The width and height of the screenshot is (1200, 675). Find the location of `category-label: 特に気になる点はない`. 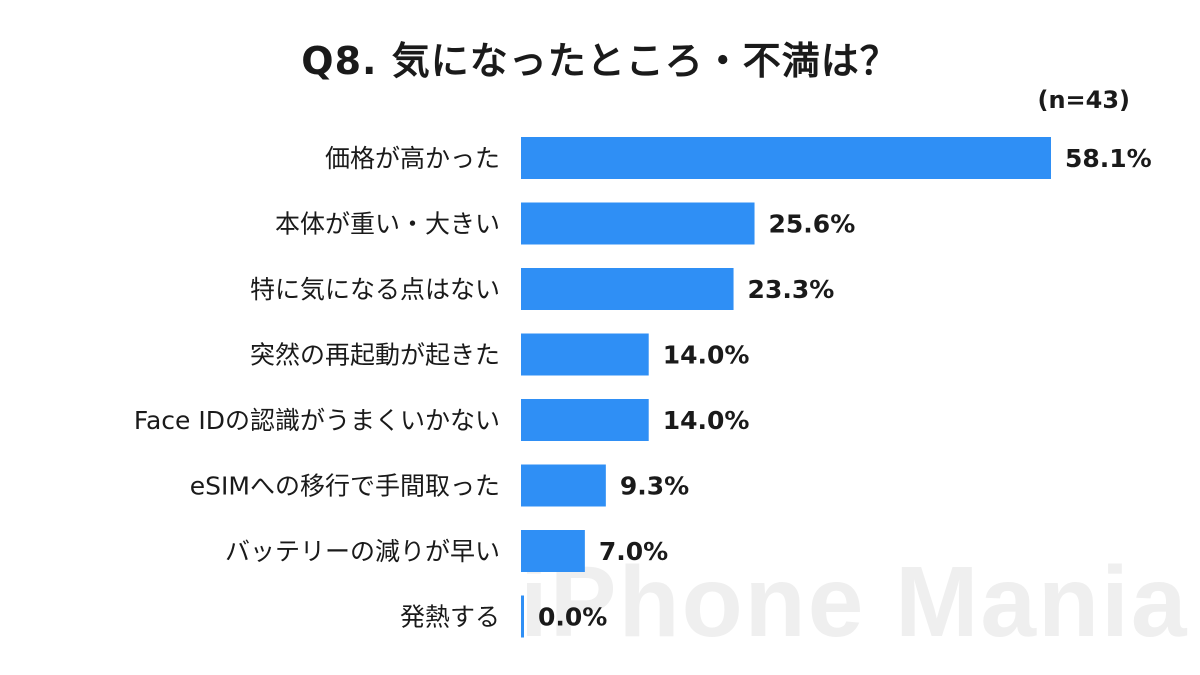

category-label: 特に気になる点はない is located at coordinates (375, 289).